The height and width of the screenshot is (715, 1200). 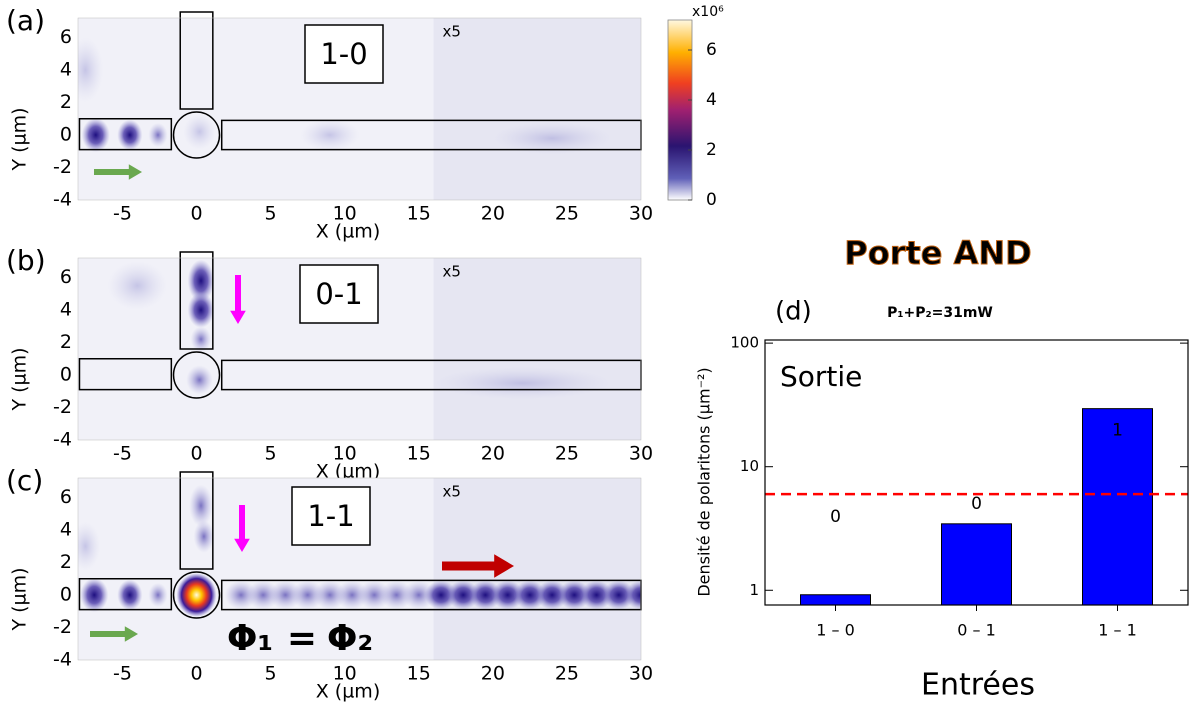 What do you see at coordinates (250, 638) in the screenshot?
I see `phase-equation: Φ₁` at bounding box center [250, 638].